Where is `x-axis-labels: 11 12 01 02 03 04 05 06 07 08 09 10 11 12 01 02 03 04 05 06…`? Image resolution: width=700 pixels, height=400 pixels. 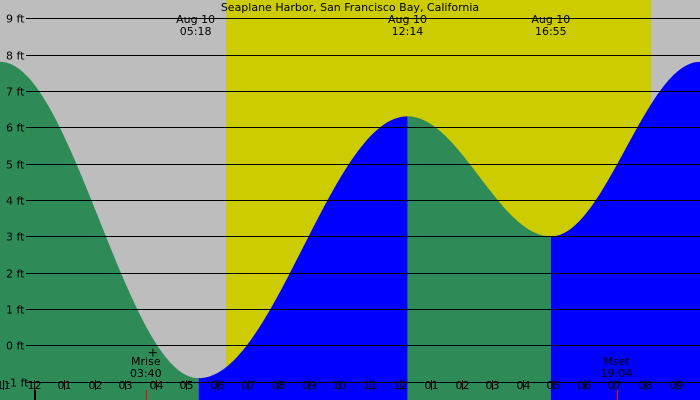
x-axis-labels: 11 12 01 02 03 04 05 06 07 08 09 10 11 12 01 02 03 04 05 06… is located at coordinates (342, 385).